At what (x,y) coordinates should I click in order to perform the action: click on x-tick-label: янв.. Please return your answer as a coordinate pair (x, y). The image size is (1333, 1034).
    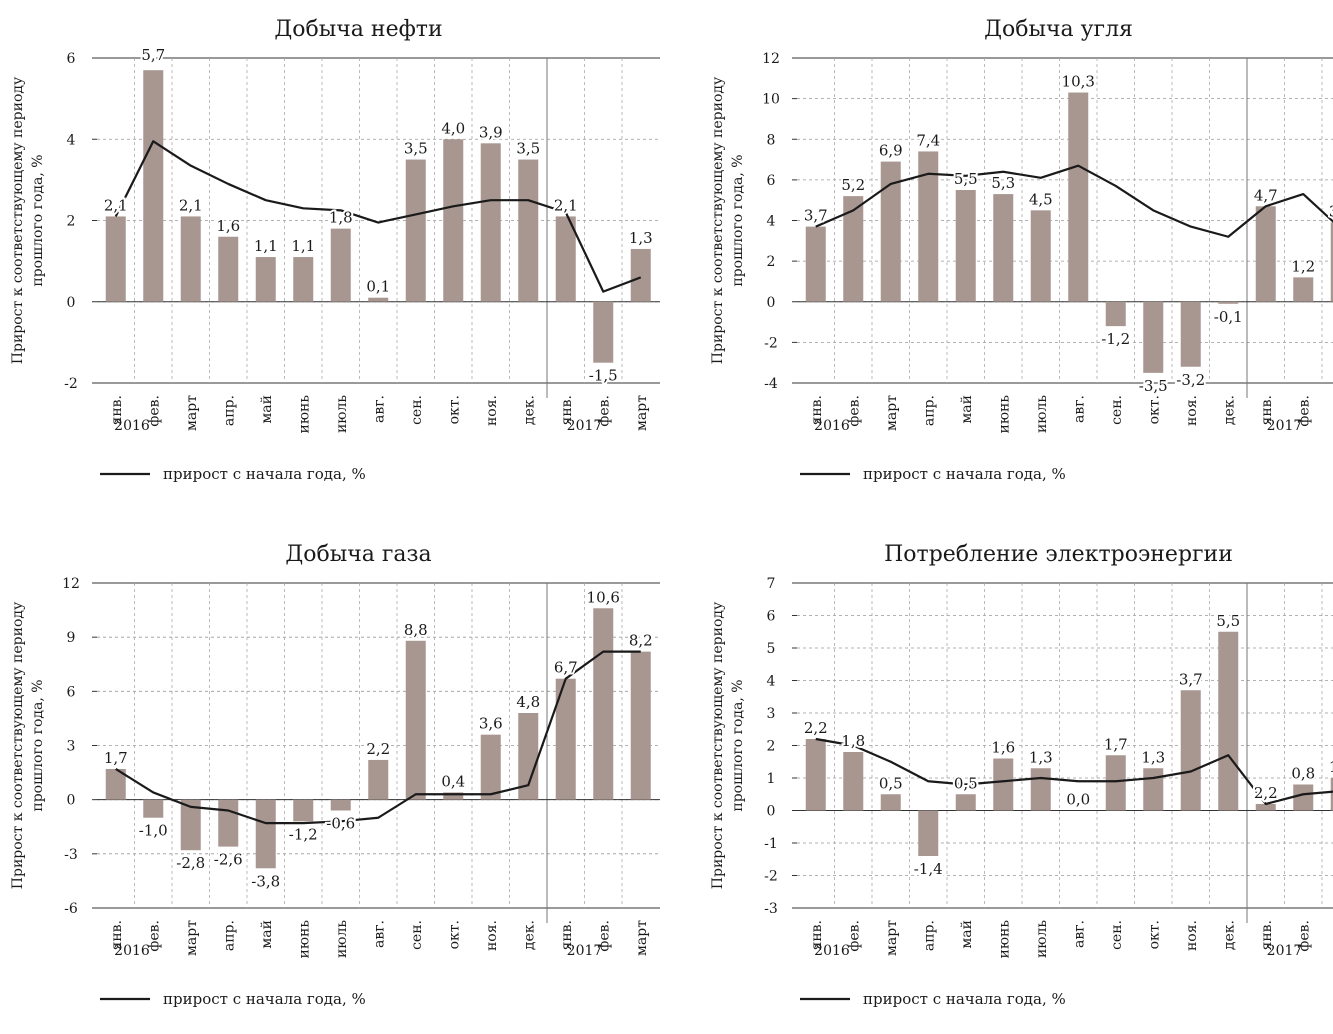
    Looking at the image, I should click on (117, 935).